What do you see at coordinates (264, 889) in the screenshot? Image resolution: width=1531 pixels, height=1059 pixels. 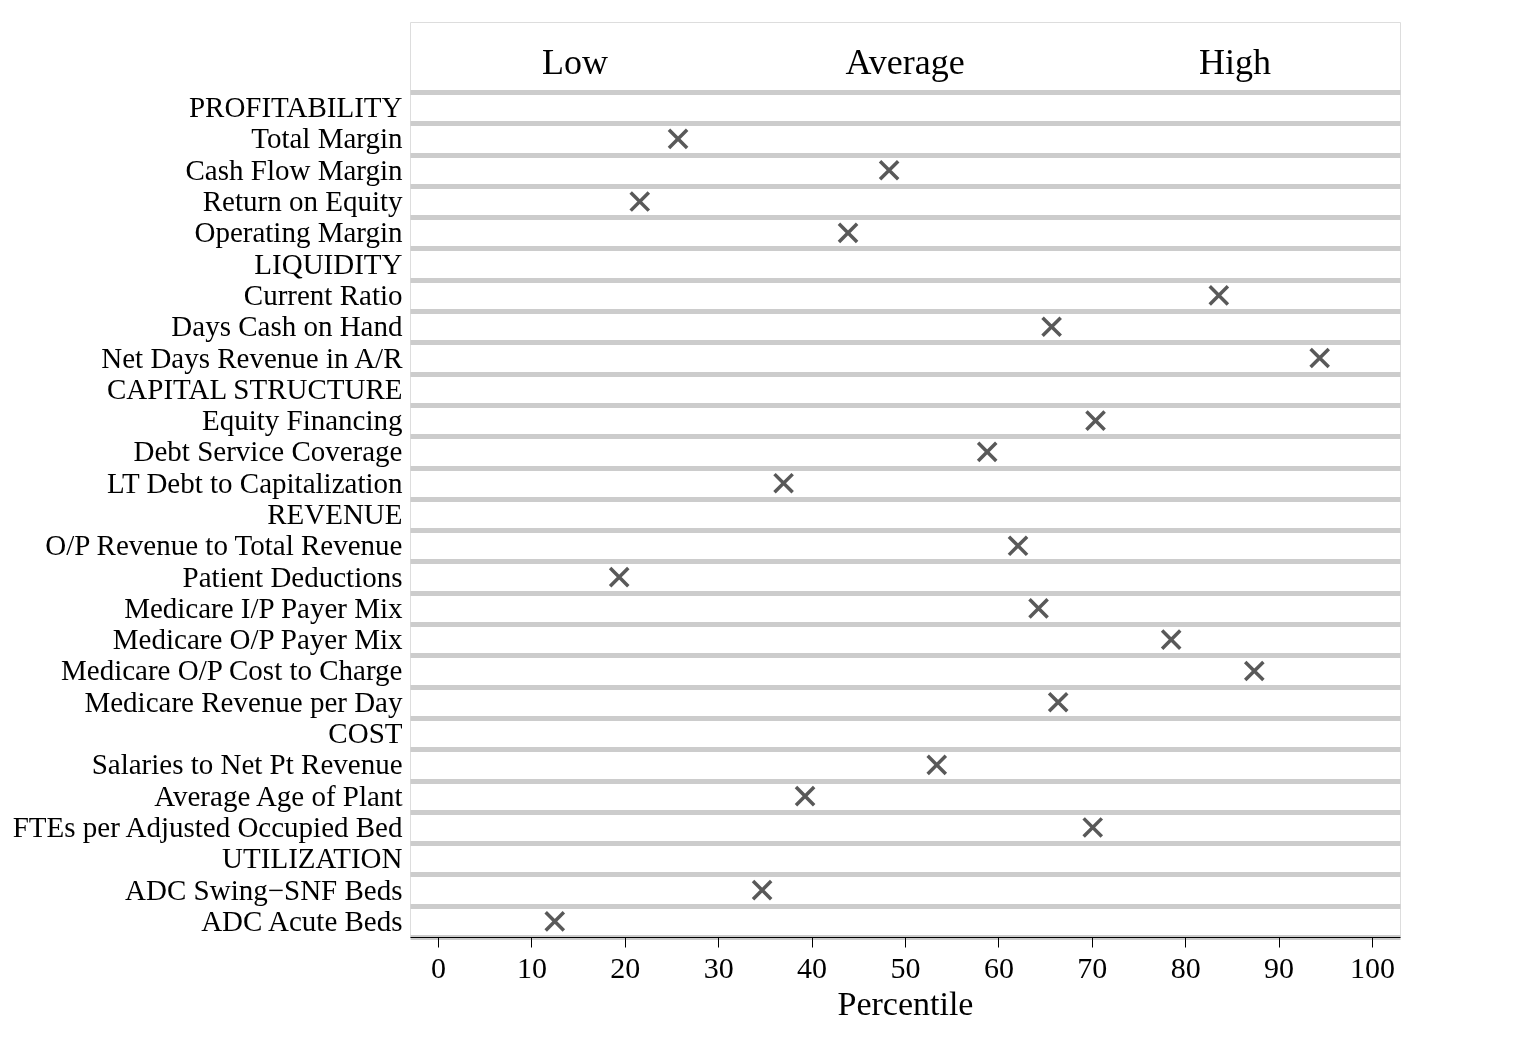 I see `y-tick-label: ADC Swing−SNF Beds` at bounding box center [264, 889].